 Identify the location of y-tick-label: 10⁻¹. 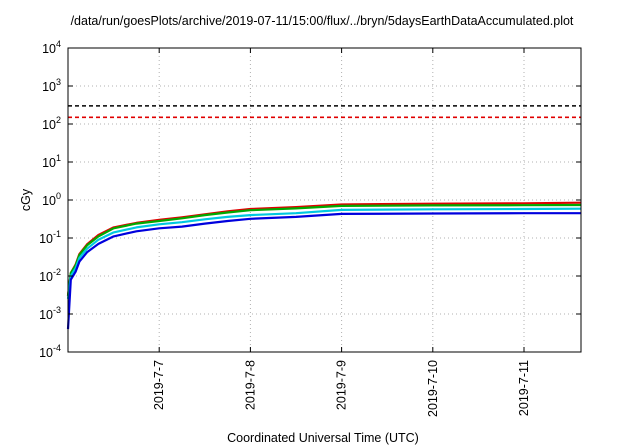
(50, 237).